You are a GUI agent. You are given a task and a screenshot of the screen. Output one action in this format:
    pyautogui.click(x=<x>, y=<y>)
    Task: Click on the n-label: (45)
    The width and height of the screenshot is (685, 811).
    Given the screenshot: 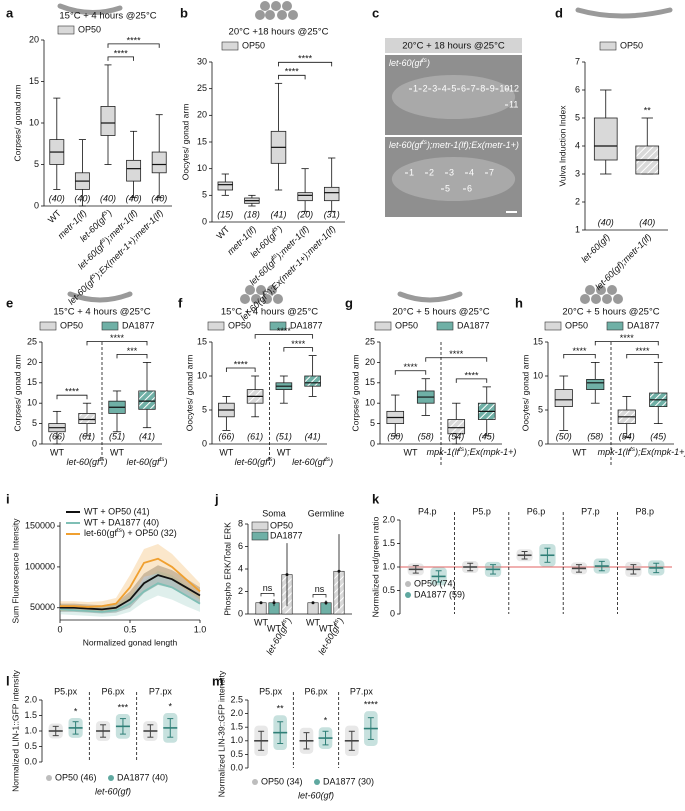 What is the action you would take?
    pyautogui.click(x=487, y=436)
    